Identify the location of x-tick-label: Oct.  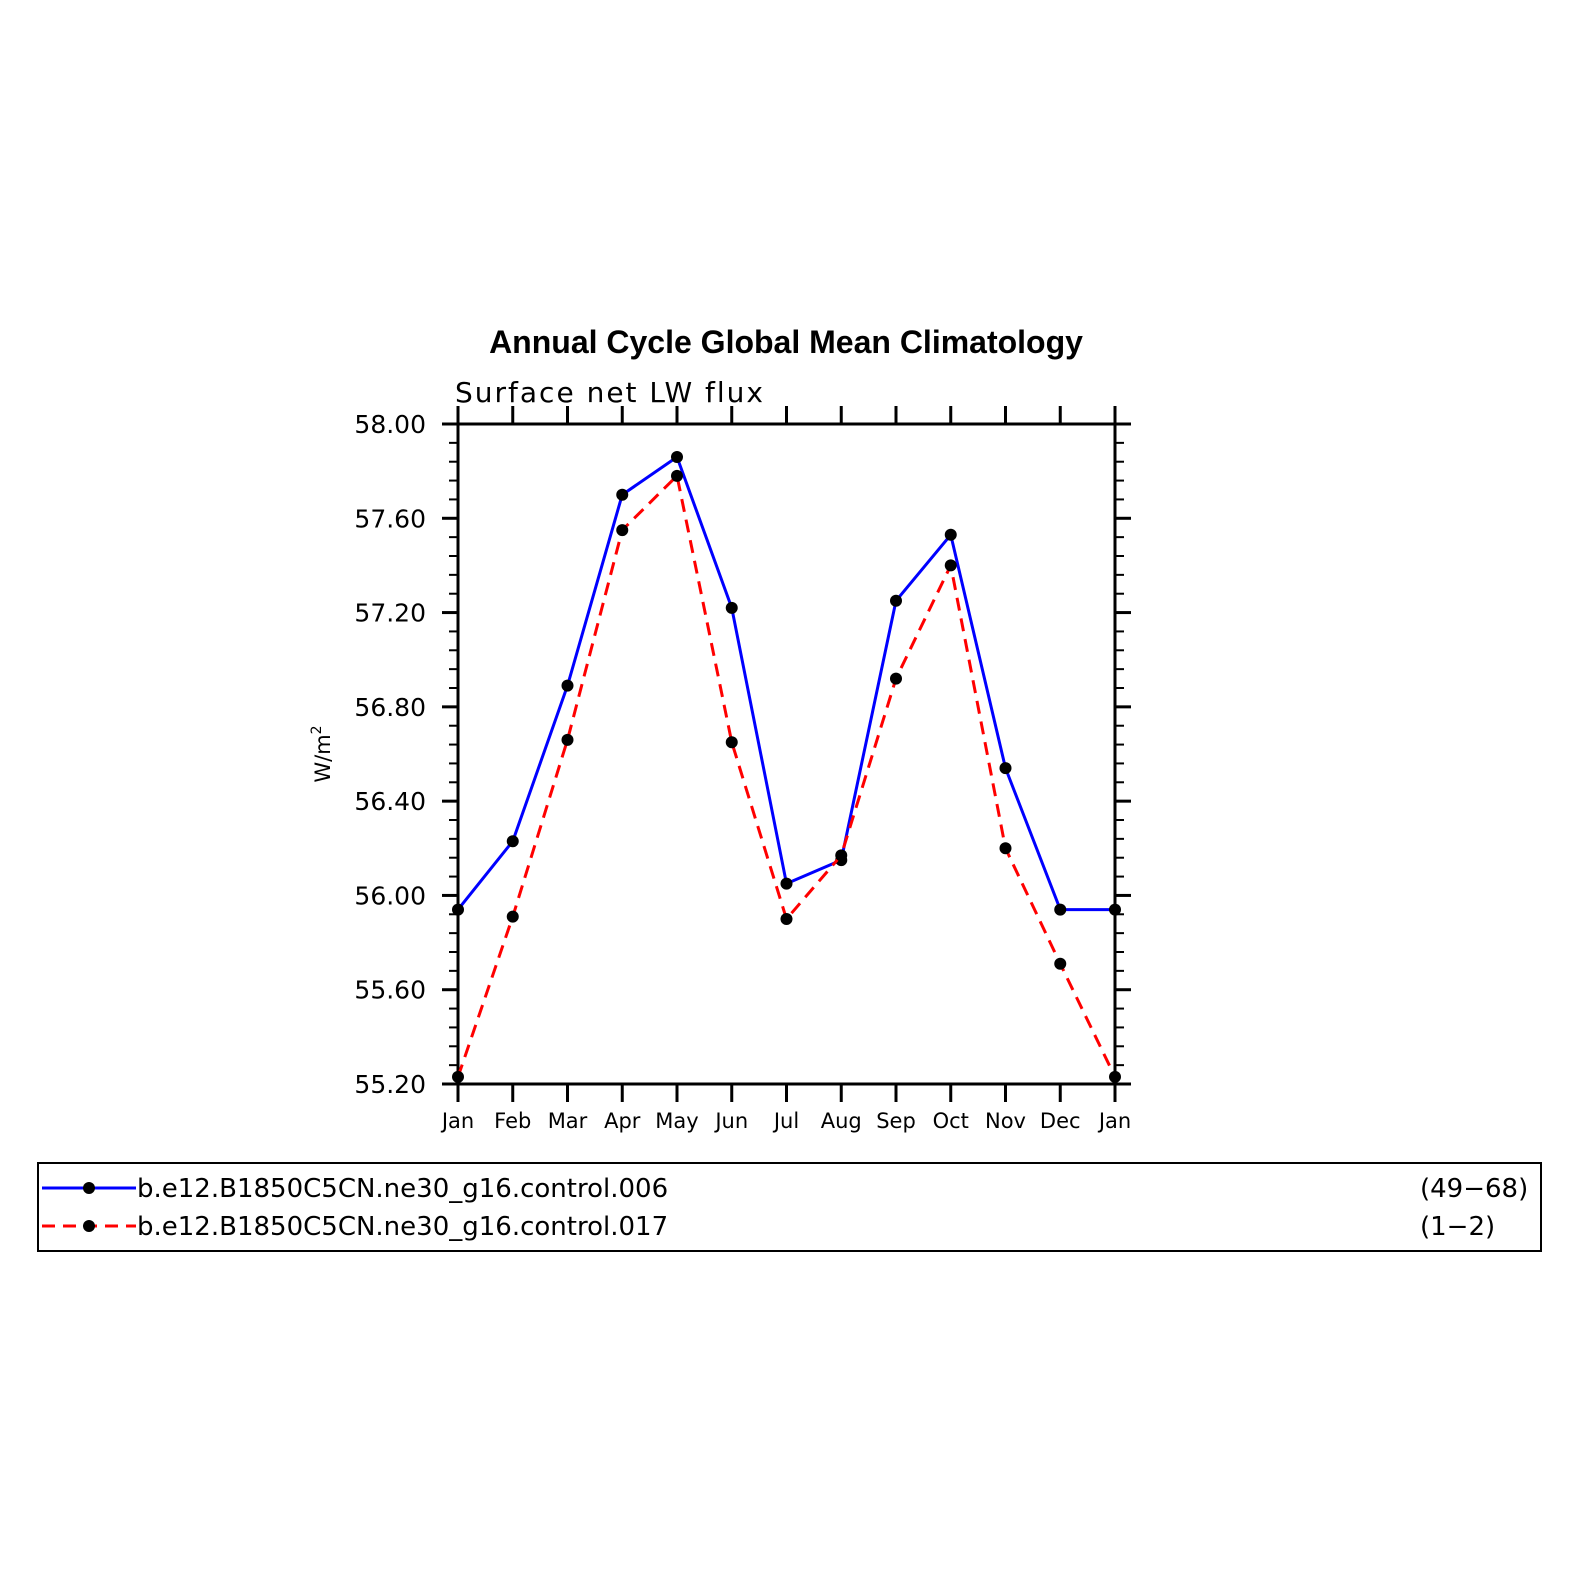
(951, 1121).